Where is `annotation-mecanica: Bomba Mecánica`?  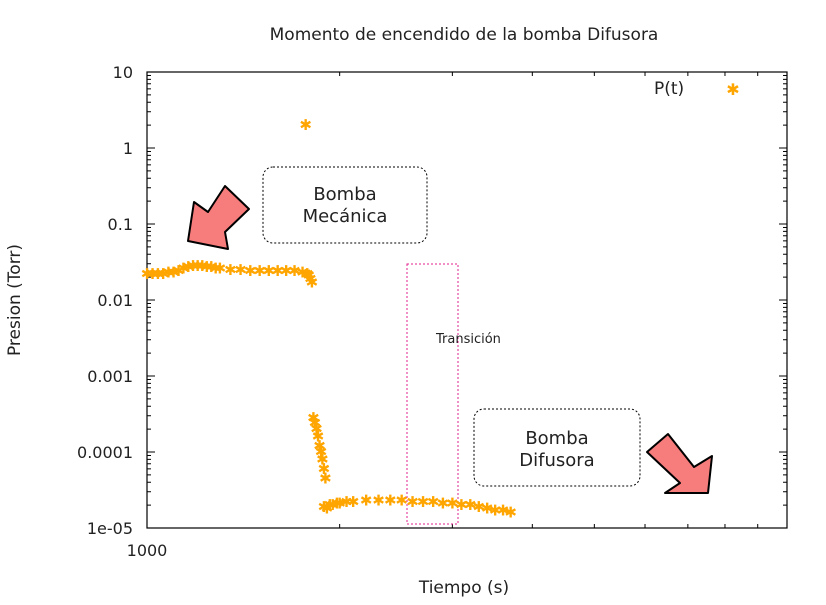
annotation-mecanica: Bomba Mecánica is located at coordinates (345, 205).